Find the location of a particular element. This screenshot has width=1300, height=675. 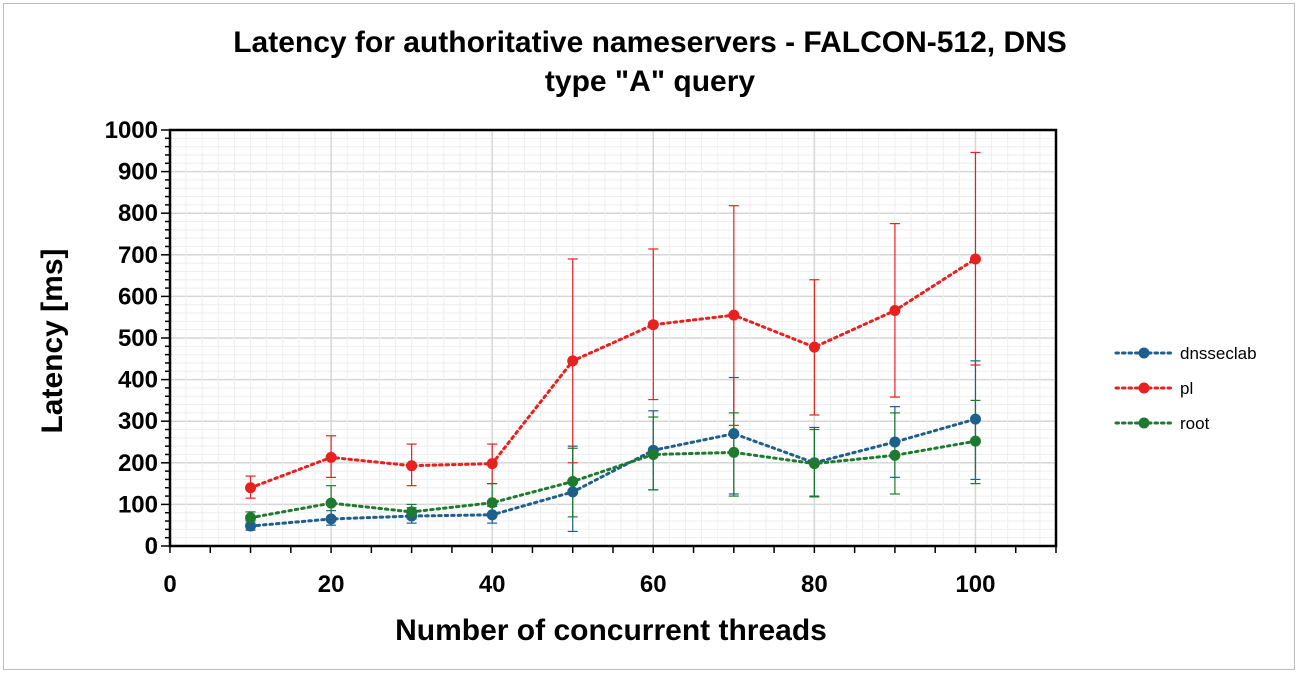

legend-marker-dnsseclab is located at coordinates (1144, 353).